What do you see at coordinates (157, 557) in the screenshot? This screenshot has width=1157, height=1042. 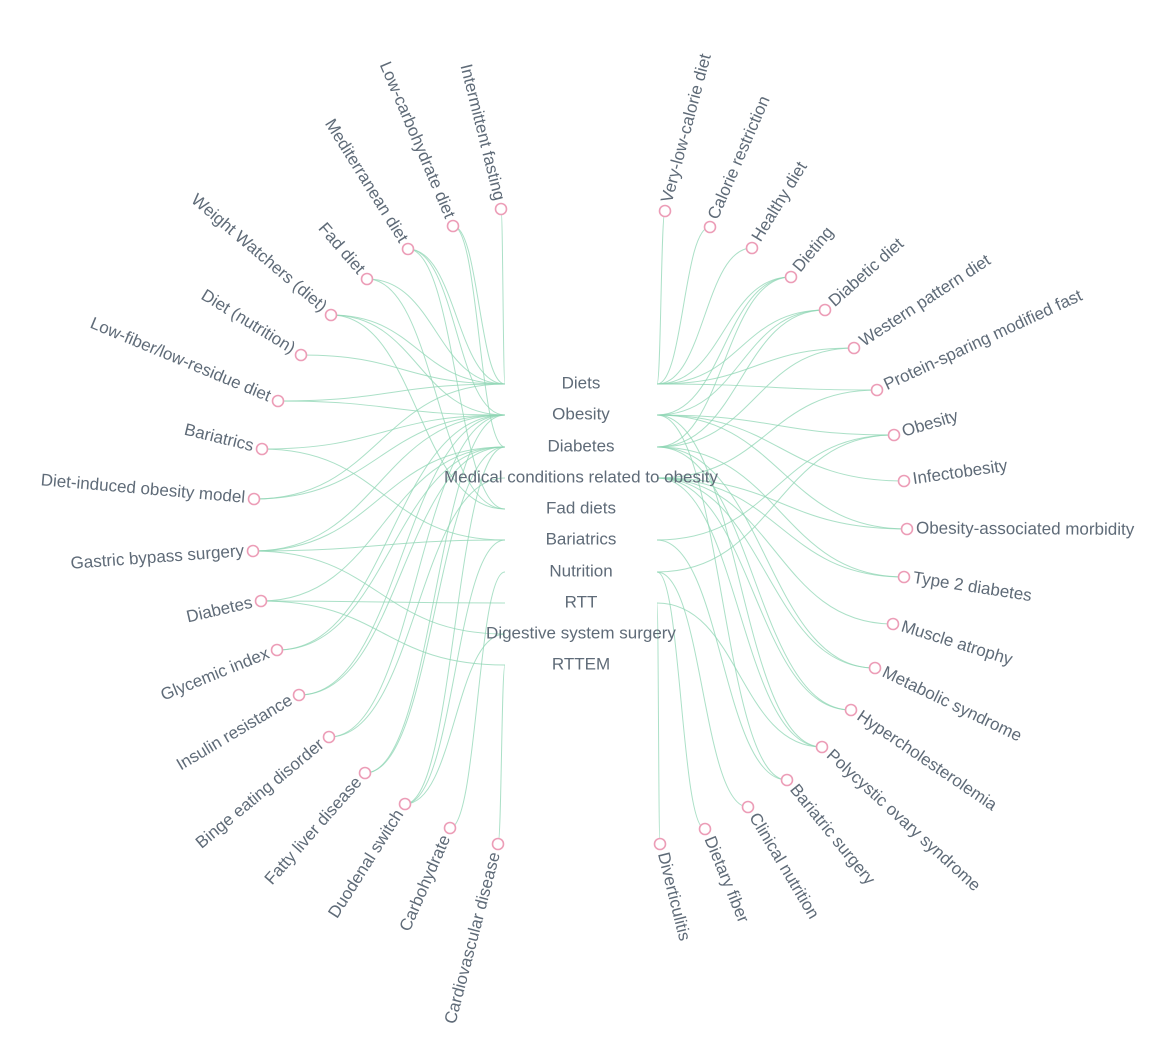 I see `node-label: Gastric bypass surgery` at bounding box center [157, 557].